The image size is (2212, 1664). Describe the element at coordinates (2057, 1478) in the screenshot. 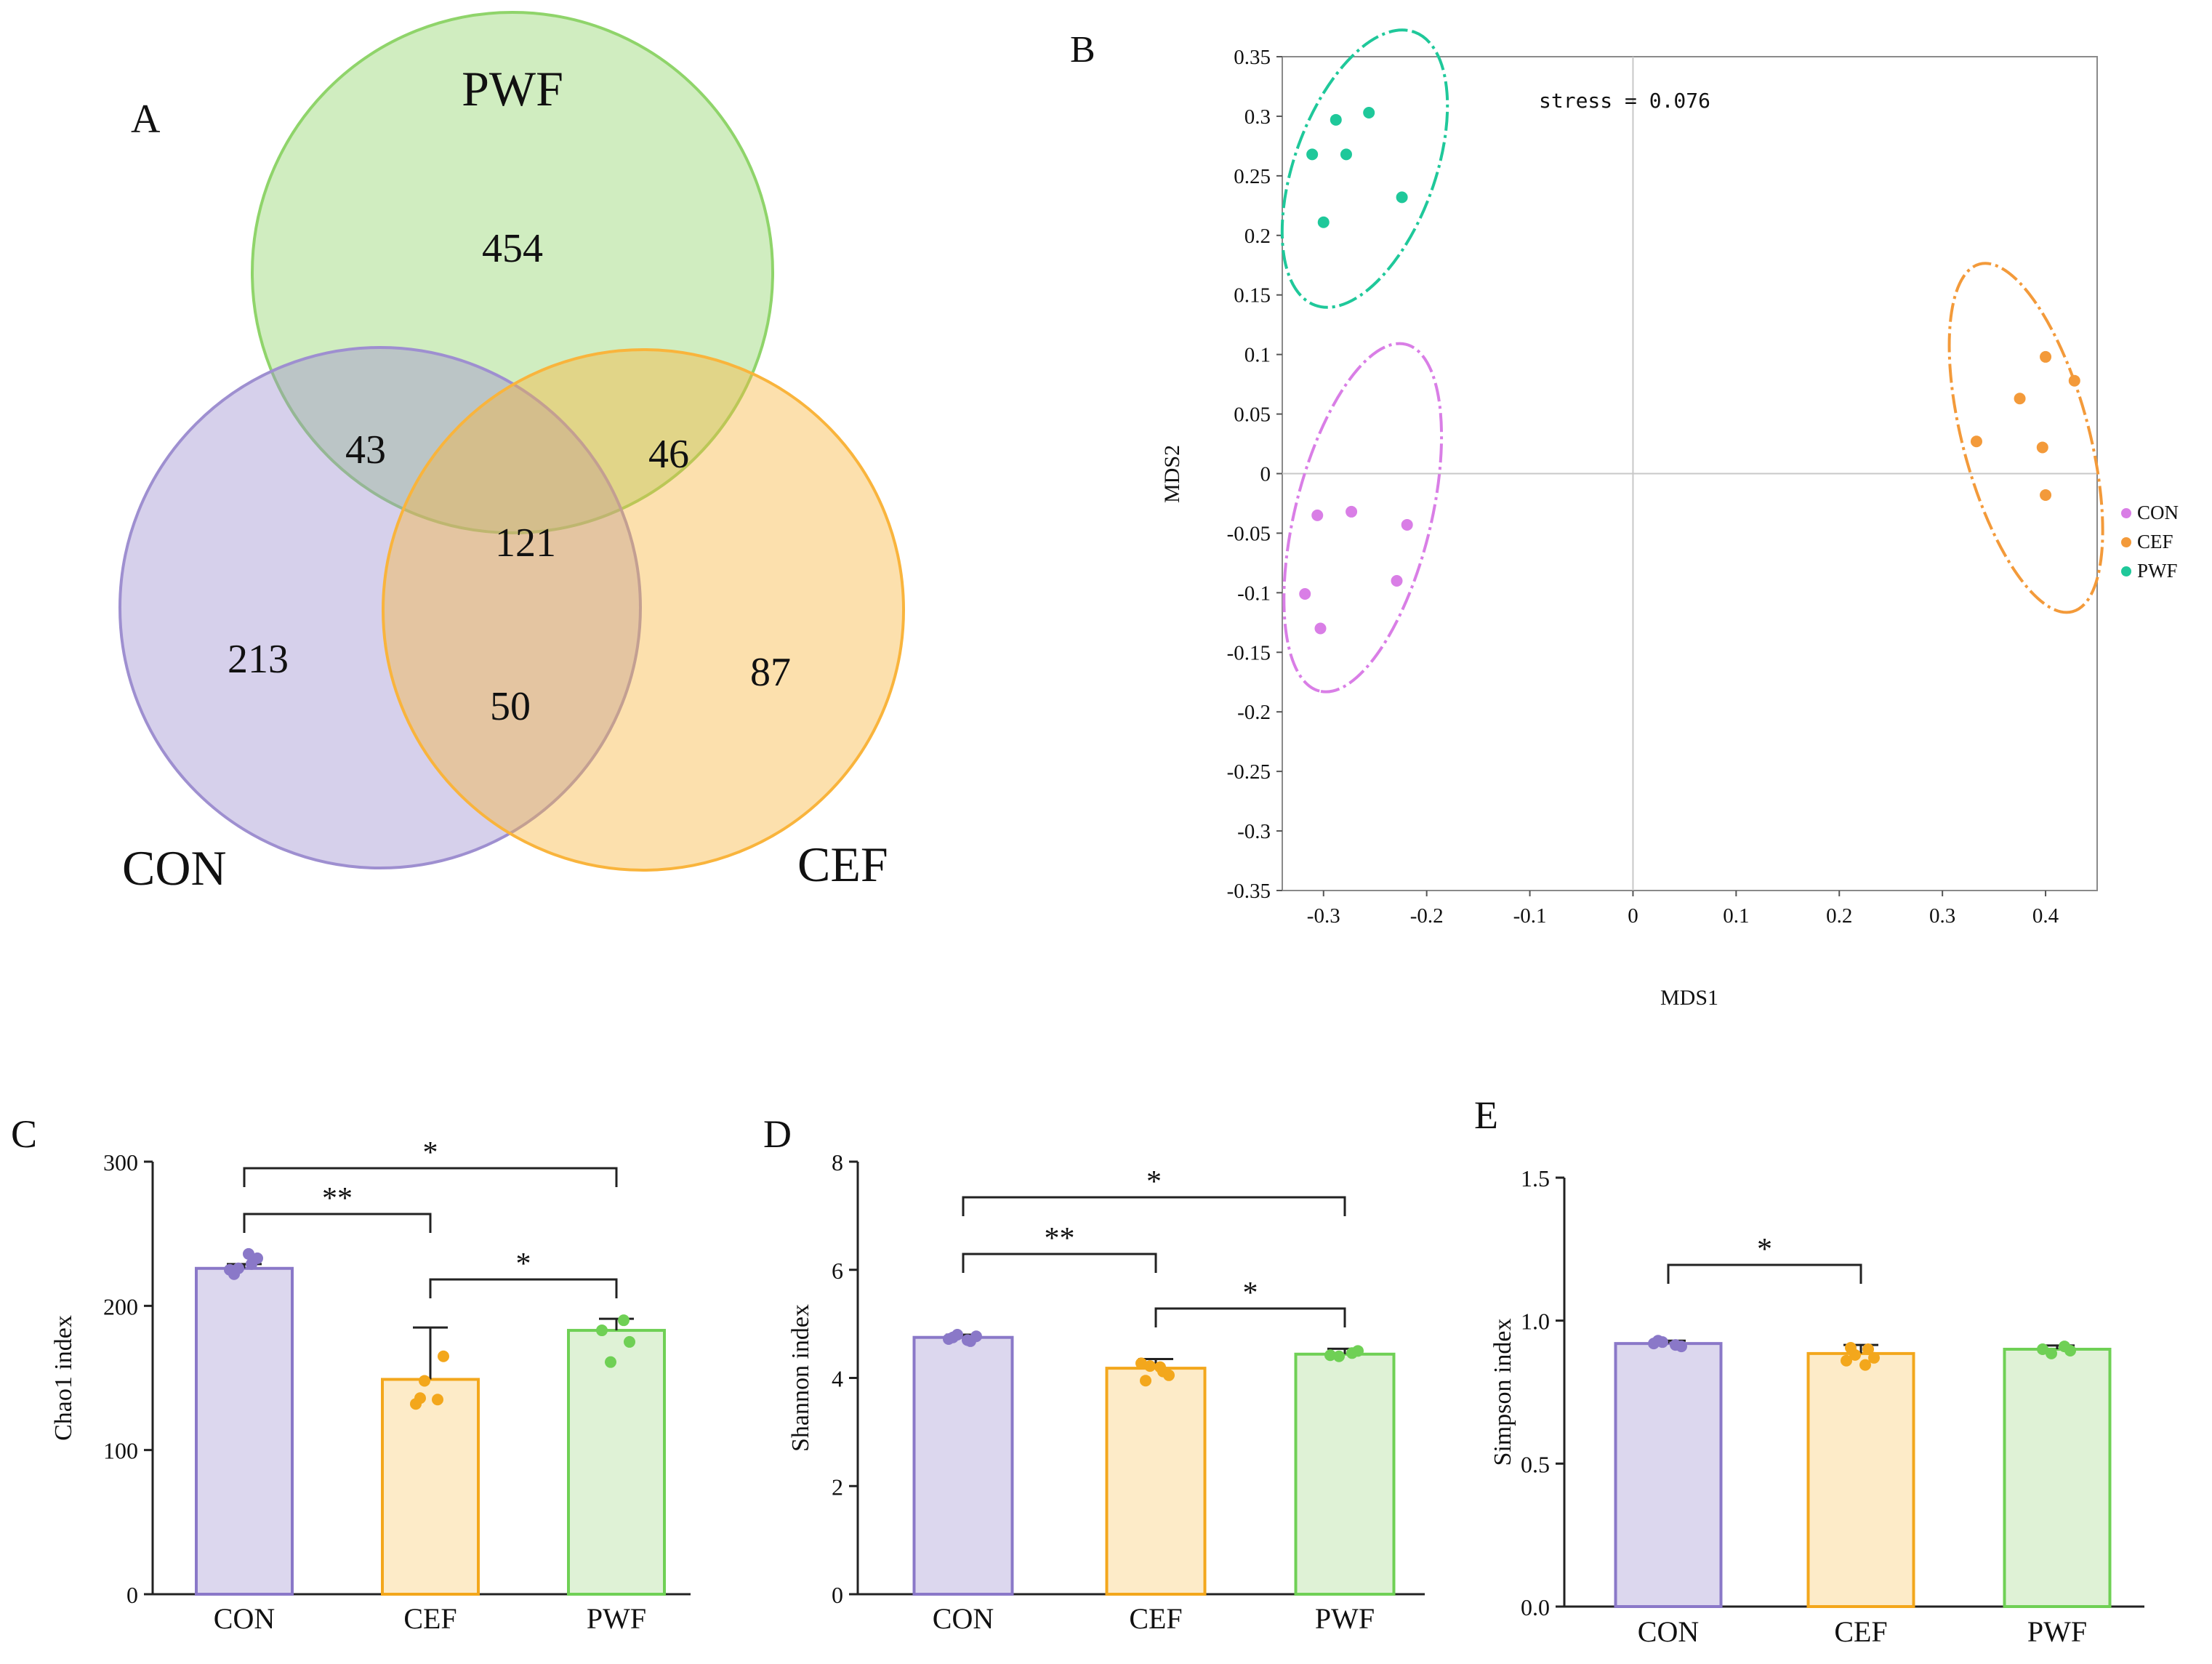

I see `bar-pwf` at that location.